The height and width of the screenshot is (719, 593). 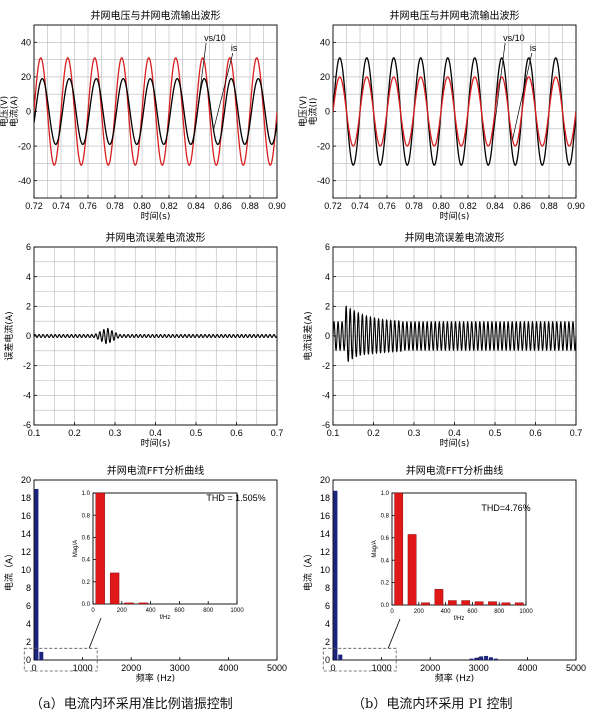 What do you see at coordinates (86, 583) in the screenshot?
I see `y-tick-label: 0.2` at bounding box center [86, 583].